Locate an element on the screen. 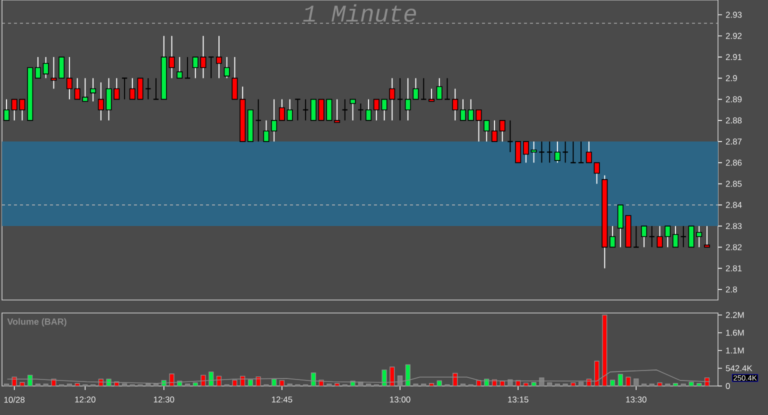 The width and height of the screenshot is (768, 415). y-tick-label: 2.81 is located at coordinates (734, 268).